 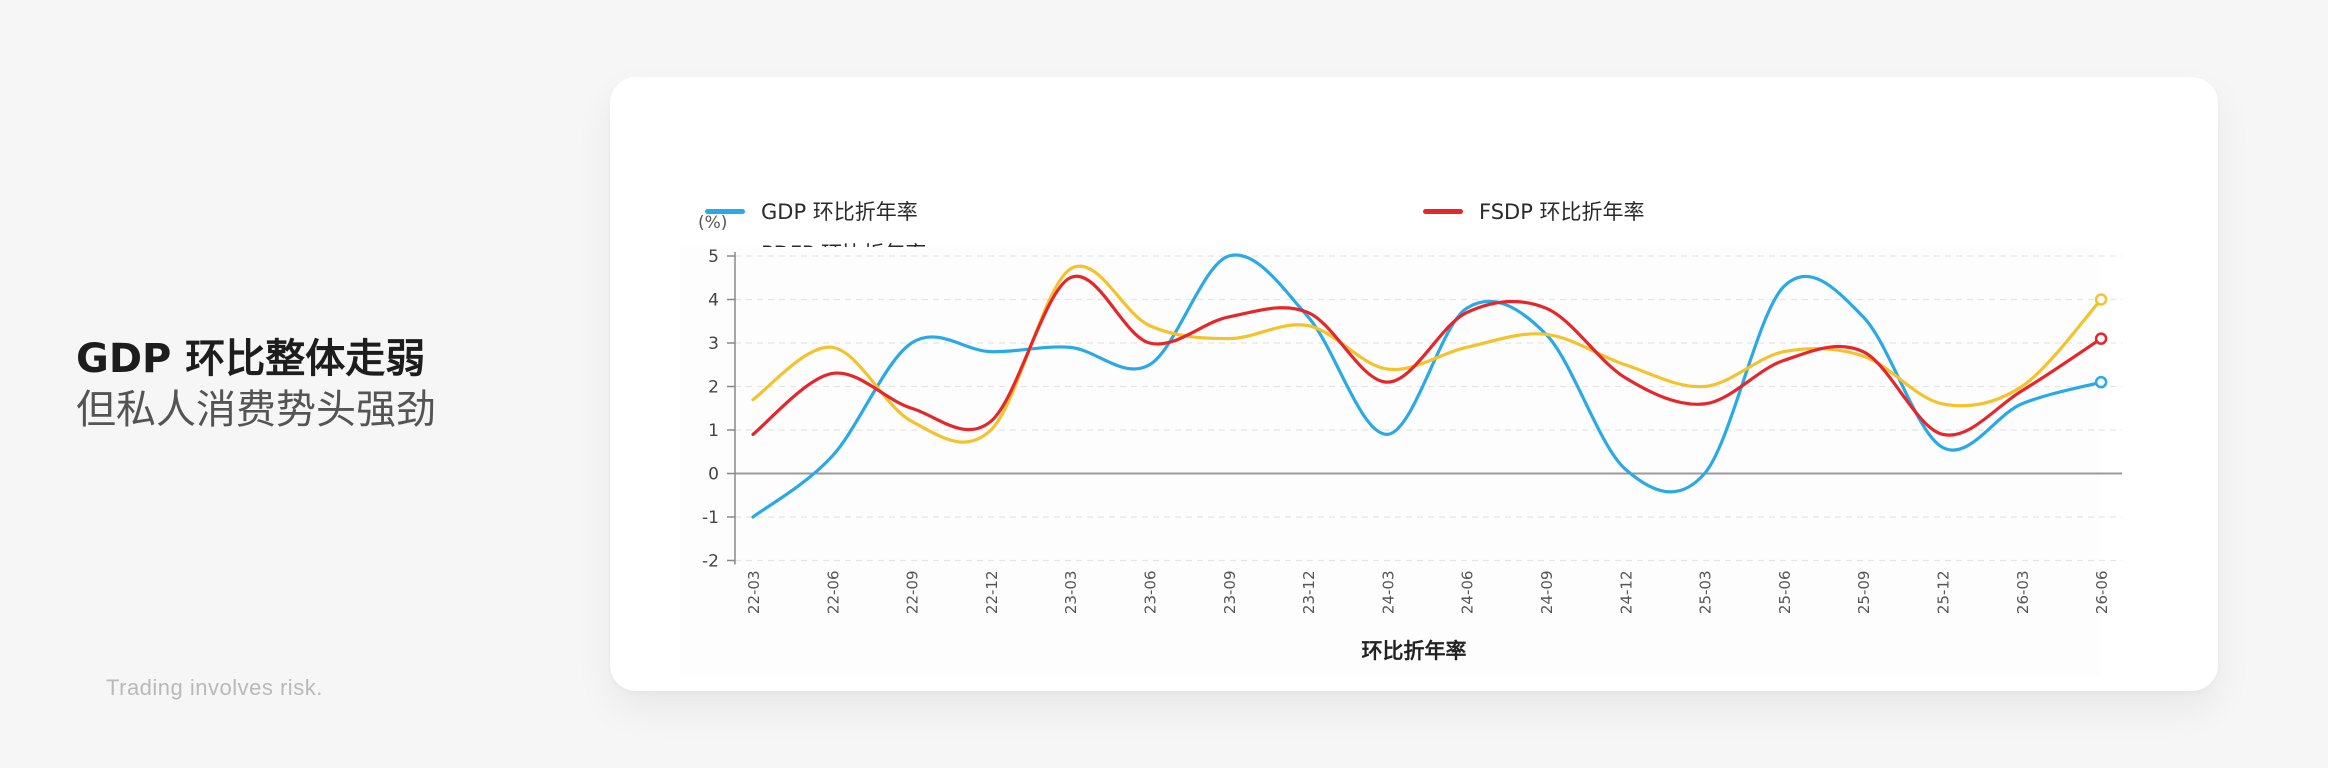 I want to click on legend-item-gdp: GDP 环比折年率, so click(x=811, y=211).